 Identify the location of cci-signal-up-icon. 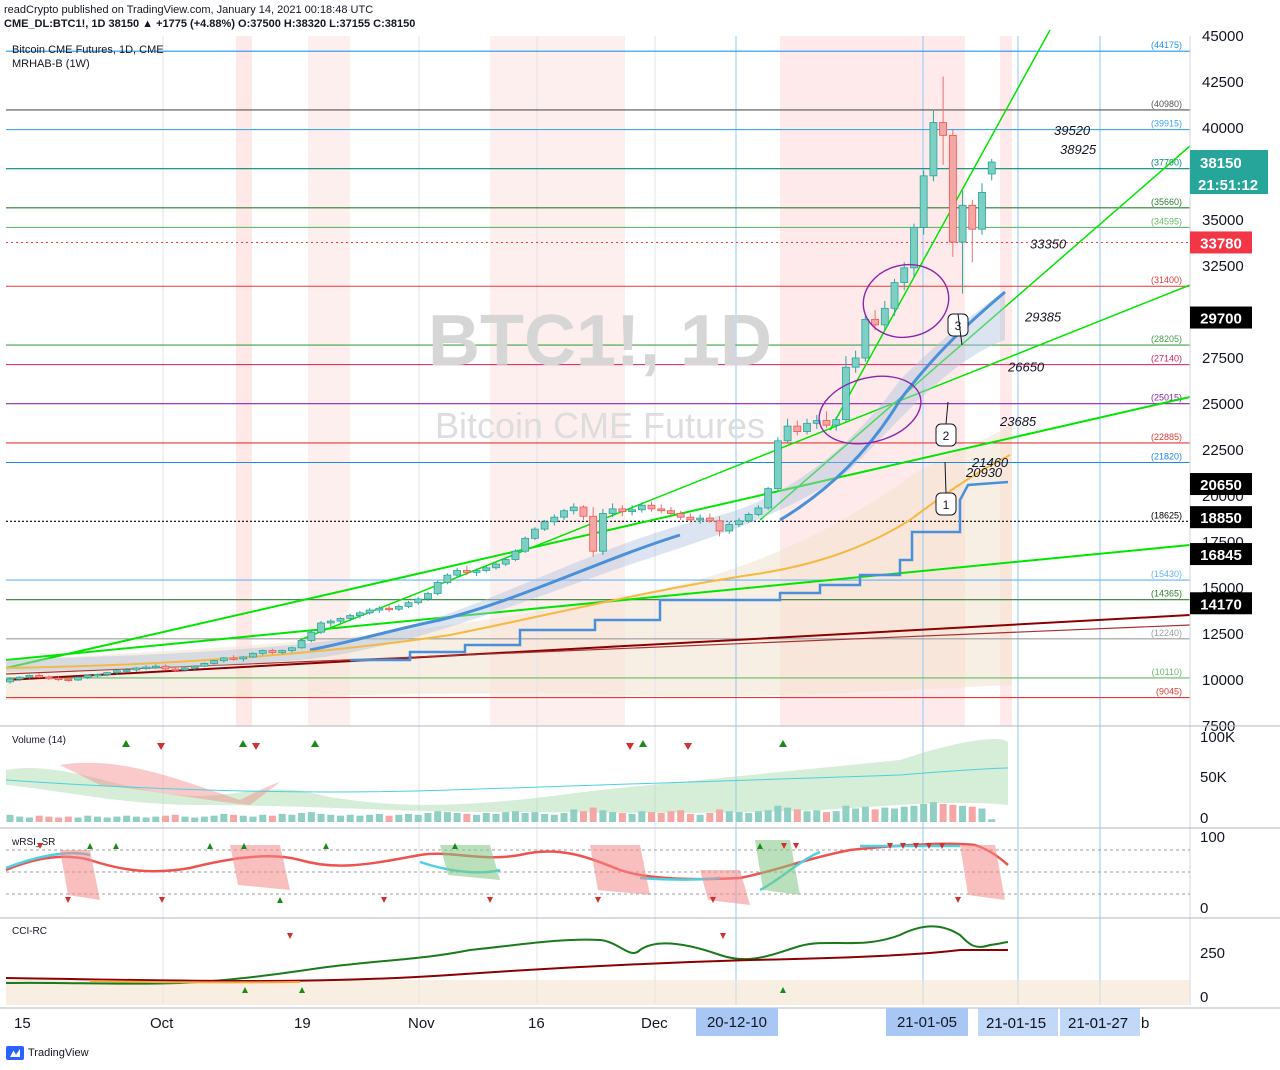
(783, 990).